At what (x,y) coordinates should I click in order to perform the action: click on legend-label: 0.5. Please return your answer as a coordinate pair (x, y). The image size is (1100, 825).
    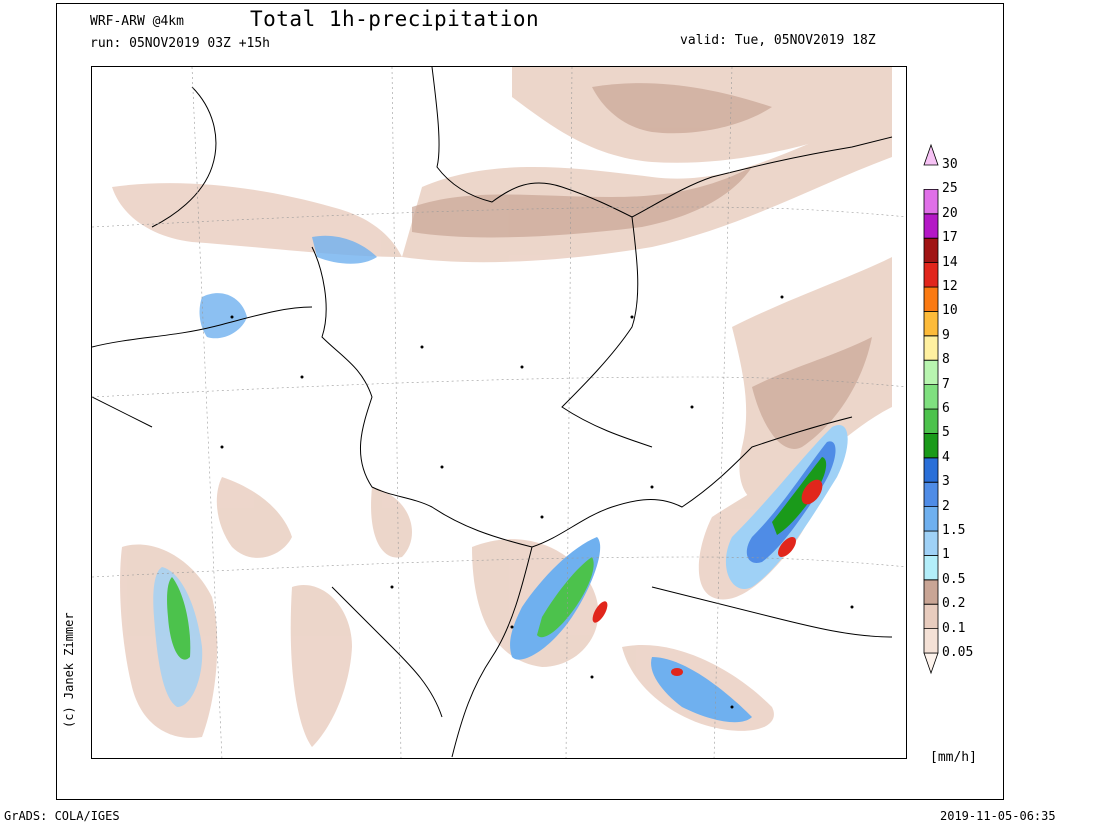
    Looking at the image, I should click on (954, 579).